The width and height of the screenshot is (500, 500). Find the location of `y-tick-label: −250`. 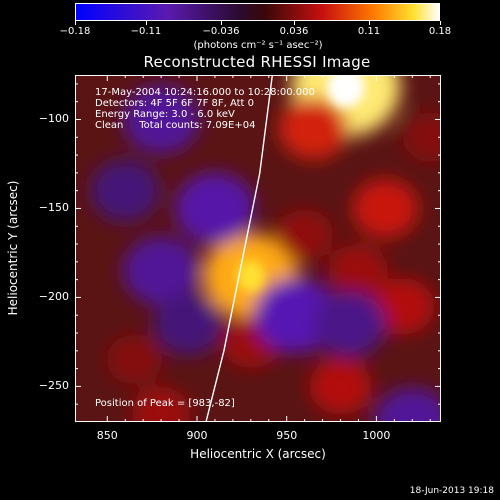

y-tick-label: −250 is located at coordinates (53, 386).